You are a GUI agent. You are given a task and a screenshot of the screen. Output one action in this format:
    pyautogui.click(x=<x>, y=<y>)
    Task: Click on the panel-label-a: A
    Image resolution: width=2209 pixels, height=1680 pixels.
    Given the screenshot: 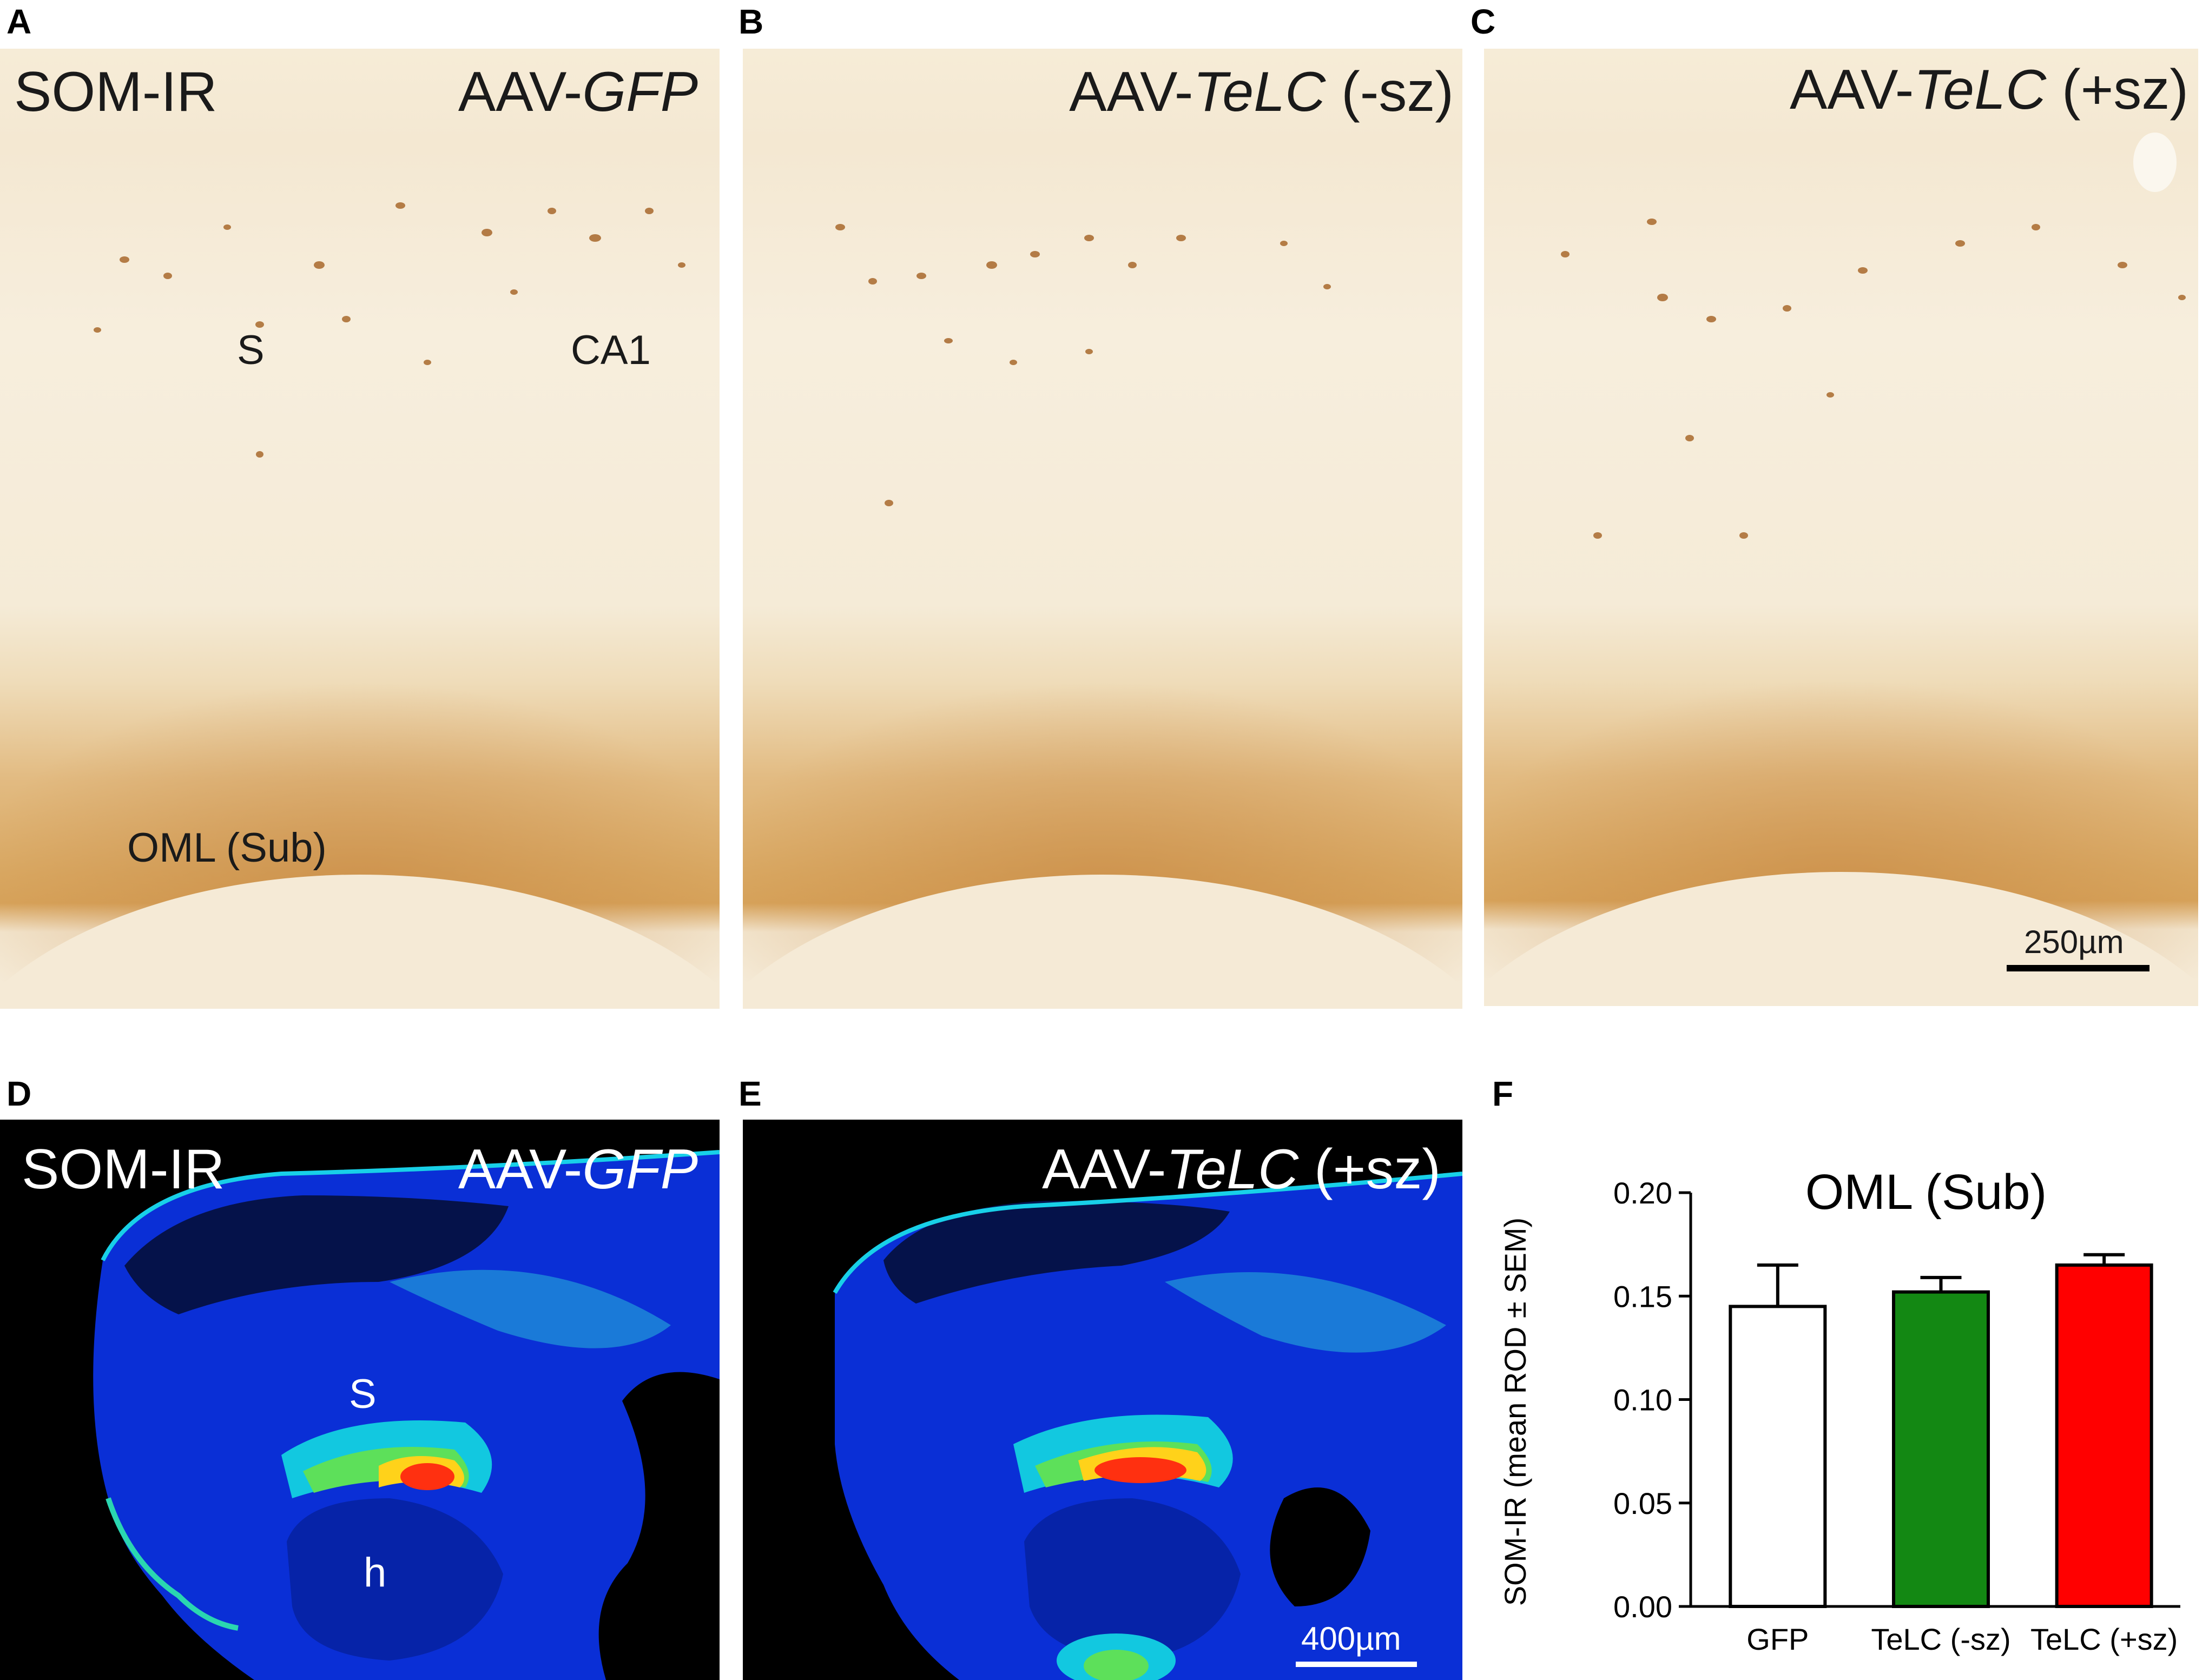 What is the action you would take?
    pyautogui.click(x=19, y=22)
    